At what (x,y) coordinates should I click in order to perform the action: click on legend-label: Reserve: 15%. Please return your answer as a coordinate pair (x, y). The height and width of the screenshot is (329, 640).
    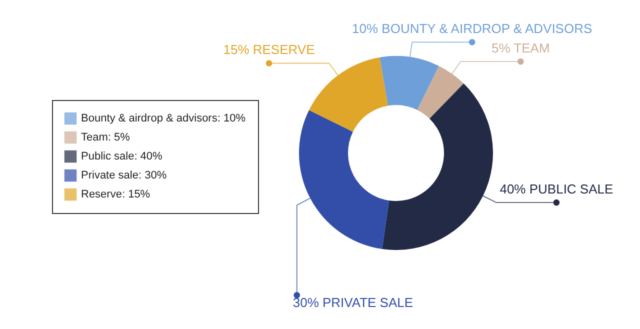
    Looking at the image, I should click on (115, 194).